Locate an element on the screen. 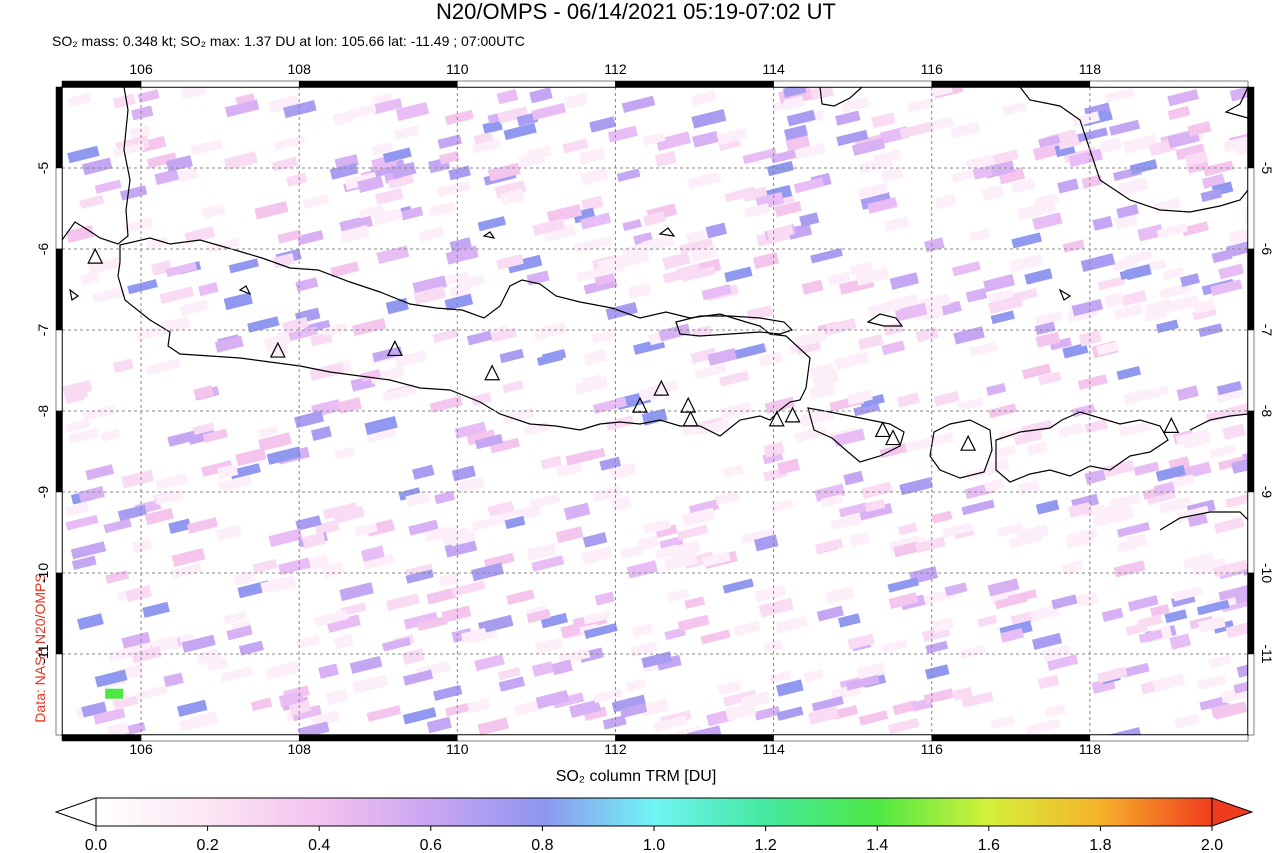  lat-tick-right: -5 is located at coordinates (1265, 168).